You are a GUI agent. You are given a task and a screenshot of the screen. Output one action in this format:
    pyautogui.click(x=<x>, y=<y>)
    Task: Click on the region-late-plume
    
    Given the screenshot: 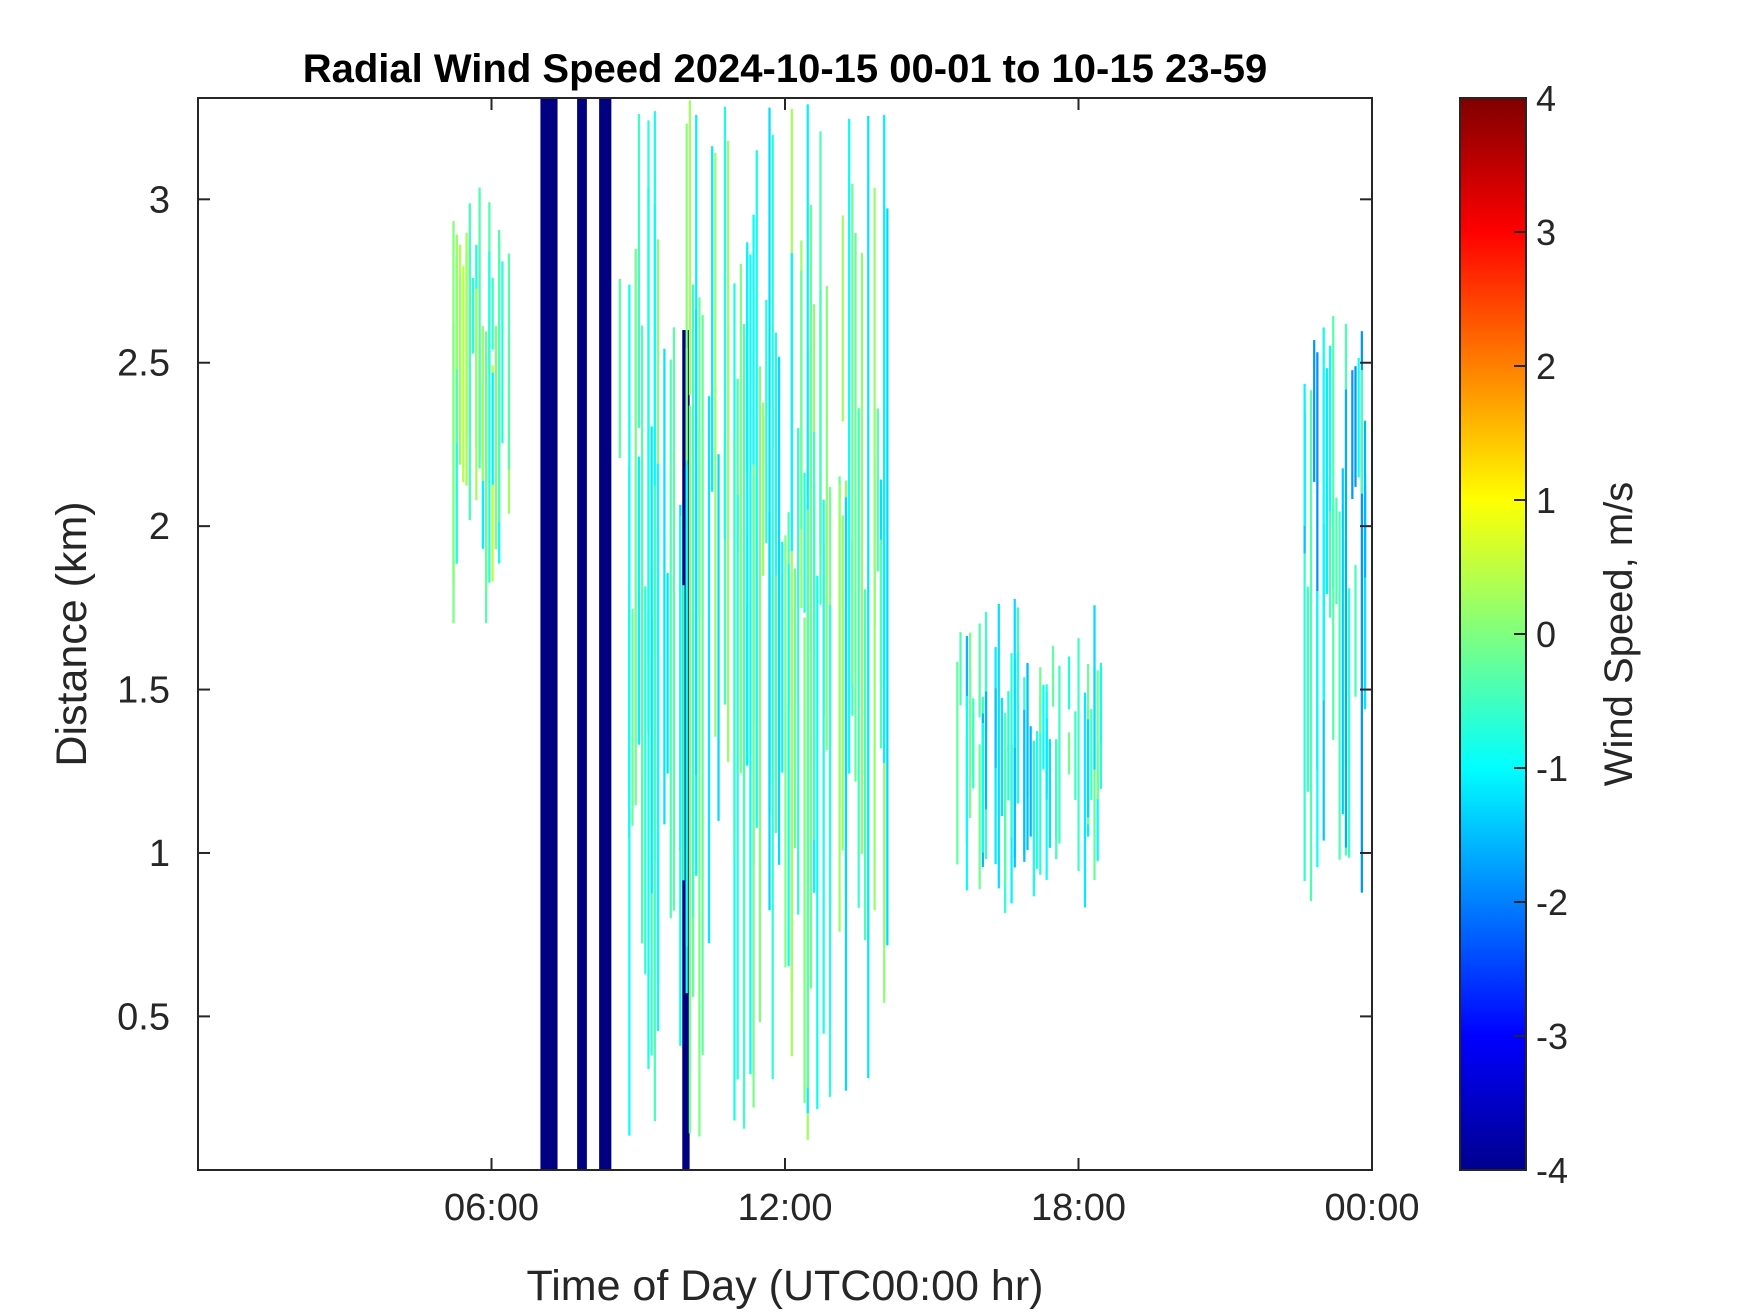 What is the action you would take?
    pyautogui.click(x=1335, y=608)
    